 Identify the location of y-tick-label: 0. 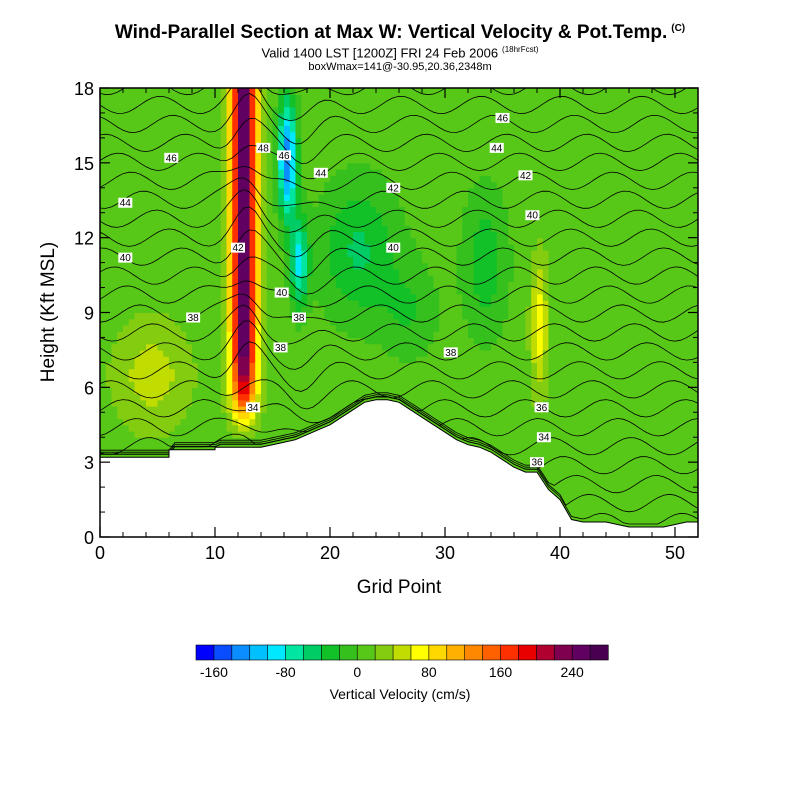
(89, 538).